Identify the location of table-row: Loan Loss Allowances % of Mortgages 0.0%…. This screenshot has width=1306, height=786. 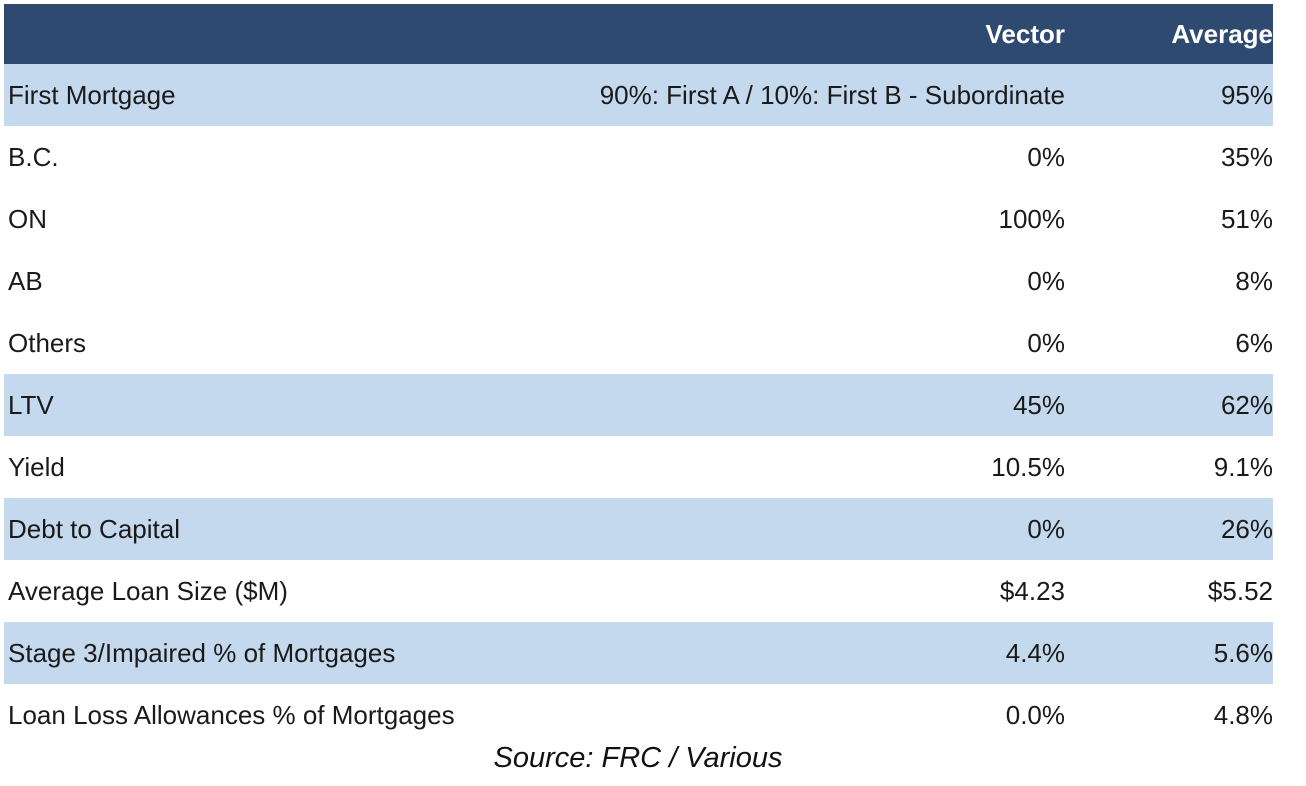
(638, 715).